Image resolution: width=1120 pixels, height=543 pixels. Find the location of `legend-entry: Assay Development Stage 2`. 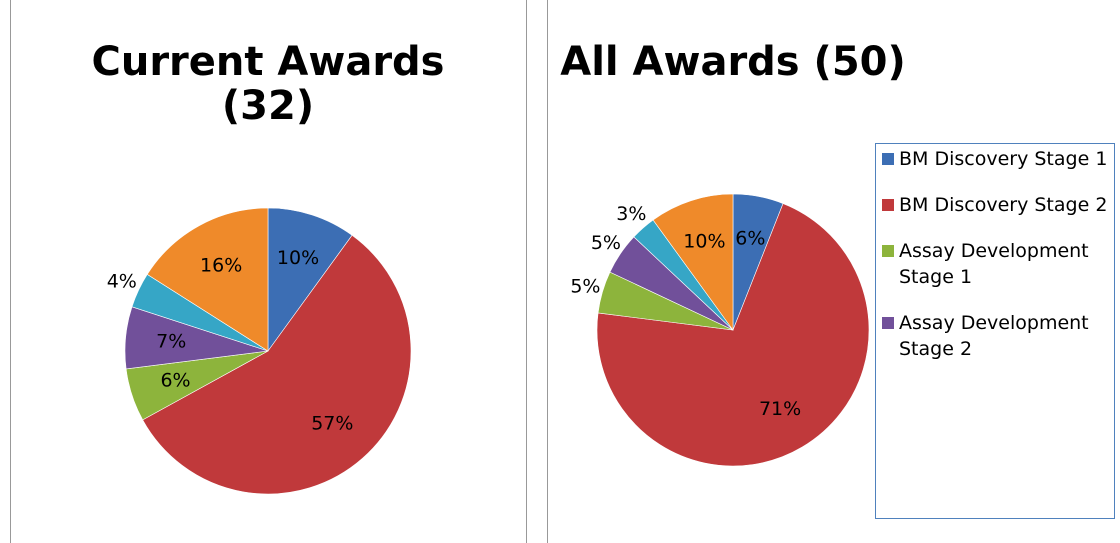

legend-entry: Assay Development Stage 2 is located at coordinates (995, 336).